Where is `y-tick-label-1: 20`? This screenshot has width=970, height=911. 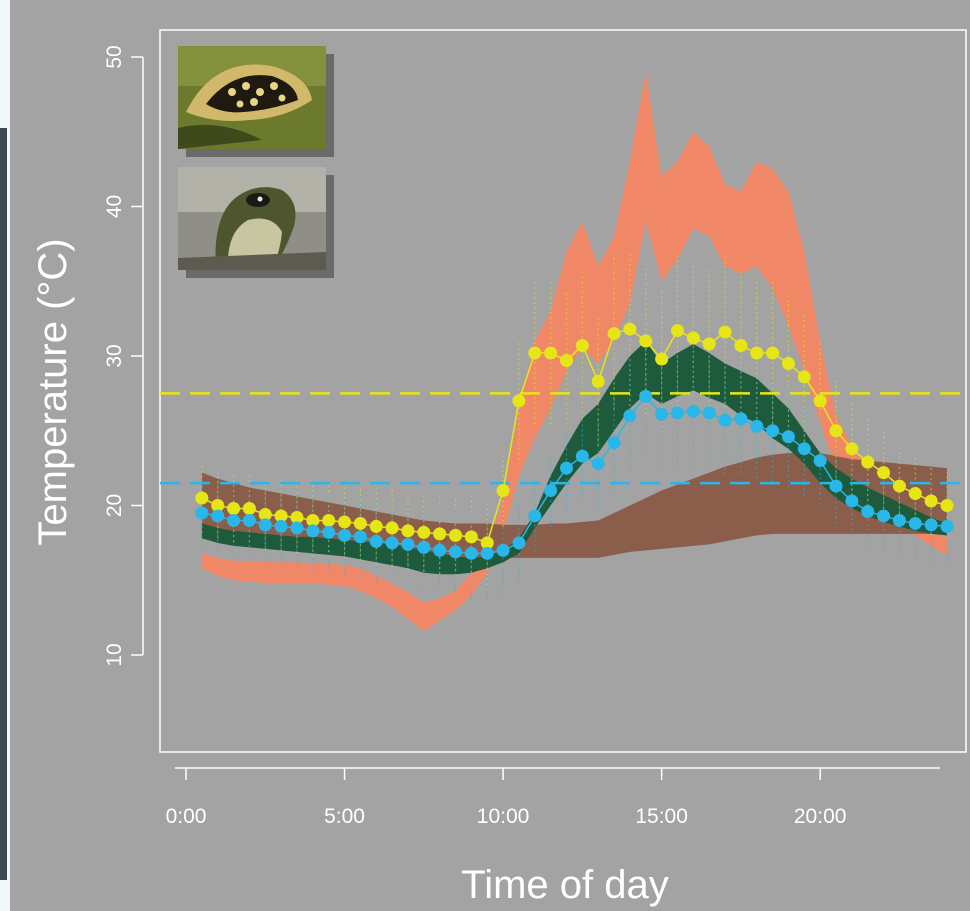
y-tick-label-1: 20 is located at coordinates (114, 505).